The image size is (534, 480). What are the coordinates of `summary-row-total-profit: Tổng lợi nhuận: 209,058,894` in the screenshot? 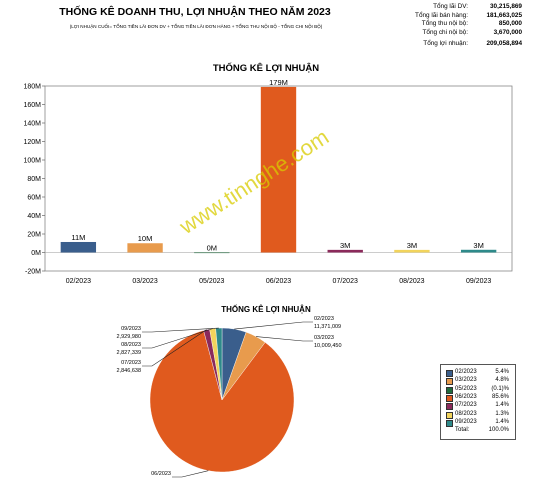 It's located at (466, 44).